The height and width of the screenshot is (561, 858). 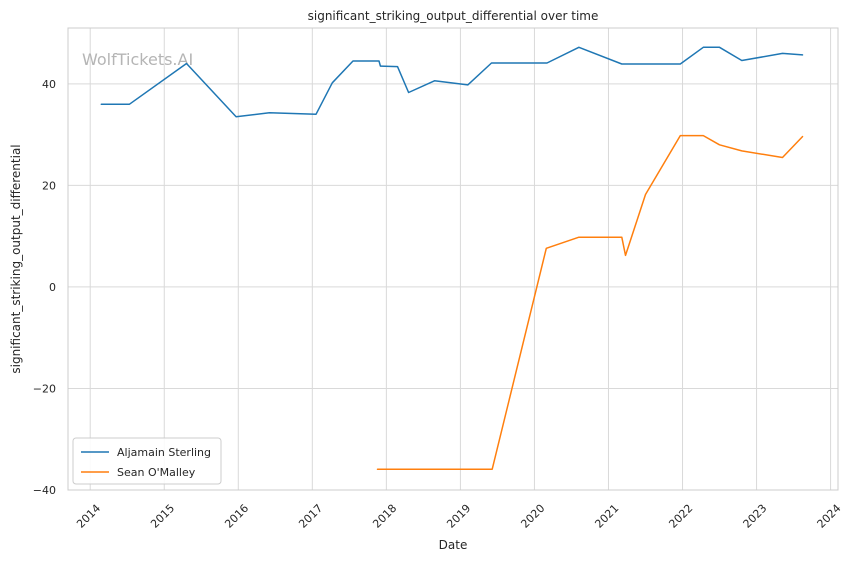 What do you see at coordinates (452, 82) in the screenshot?
I see `series-line-aljamain-sterling` at bounding box center [452, 82].